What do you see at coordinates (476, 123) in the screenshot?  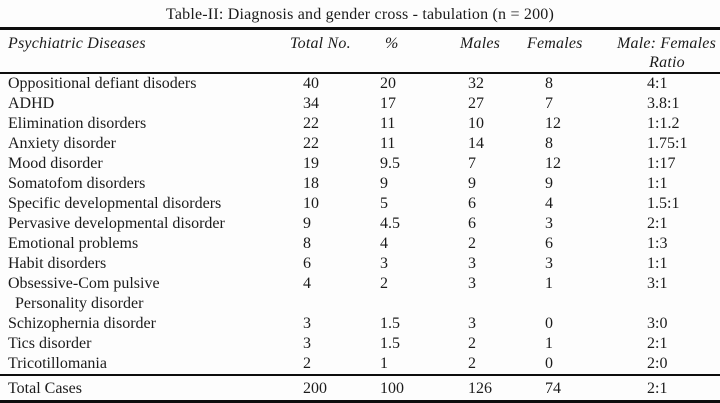 I see `cell-males: 10` at bounding box center [476, 123].